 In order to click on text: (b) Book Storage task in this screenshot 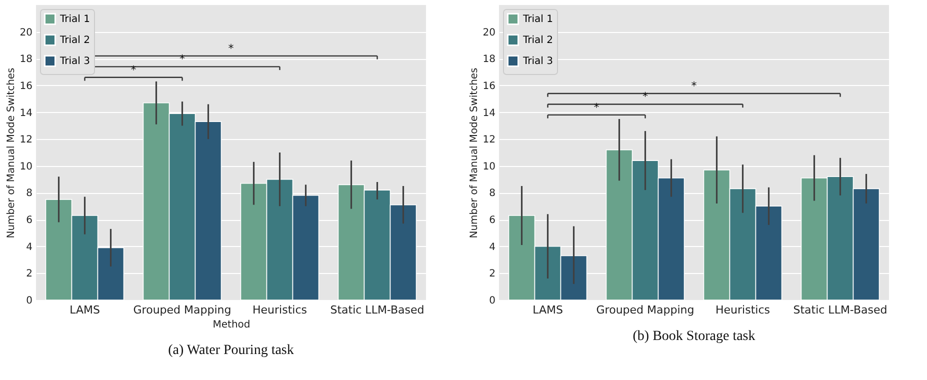, I will do `click(694, 336)`.